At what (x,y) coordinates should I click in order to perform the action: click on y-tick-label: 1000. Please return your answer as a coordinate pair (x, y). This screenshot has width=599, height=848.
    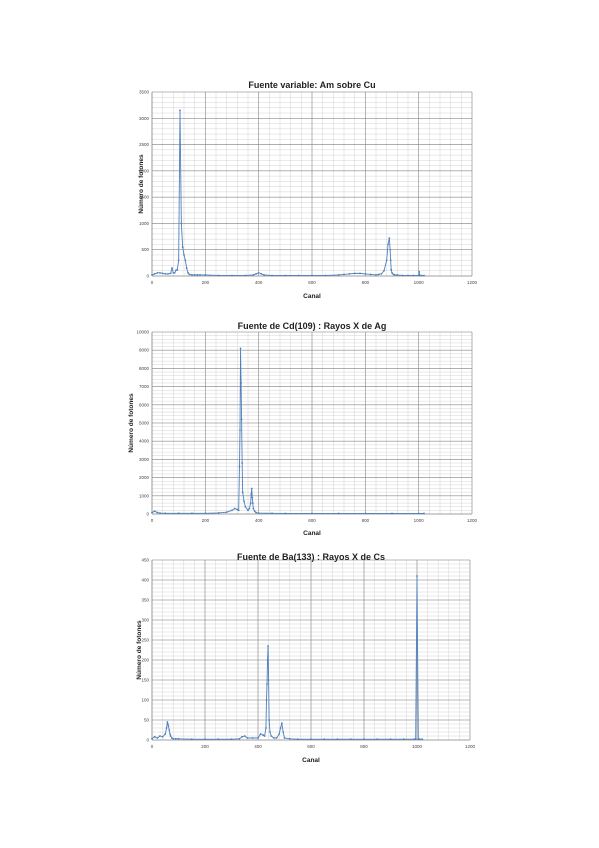
    Looking at the image, I should click on (144, 495).